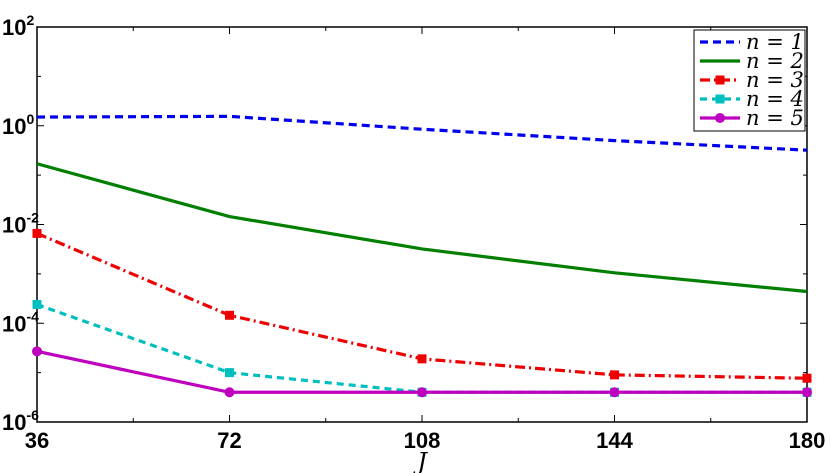 The image size is (830, 473). Describe the element at coordinates (20, 322) in the screenshot. I see `y-tick-label: 10⁻⁴` at that location.